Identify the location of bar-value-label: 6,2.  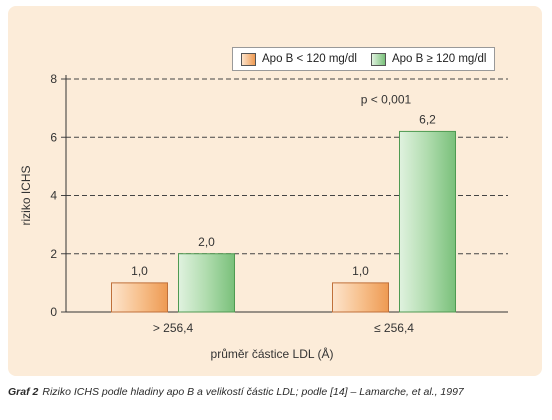
(427, 119).